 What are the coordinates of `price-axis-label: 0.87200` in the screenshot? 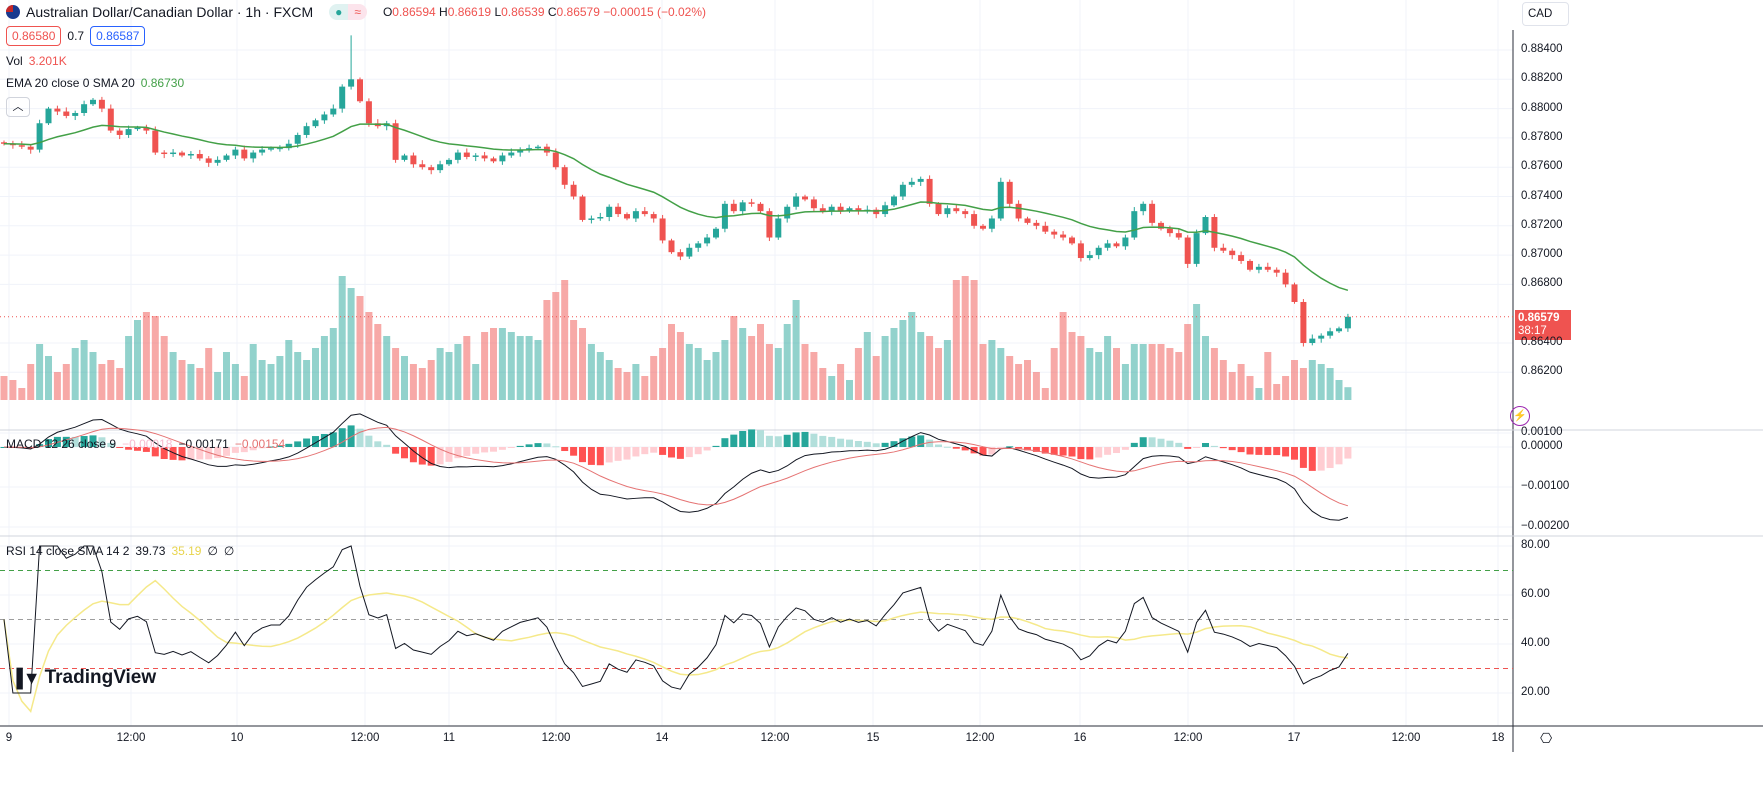 It's located at (1542, 224).